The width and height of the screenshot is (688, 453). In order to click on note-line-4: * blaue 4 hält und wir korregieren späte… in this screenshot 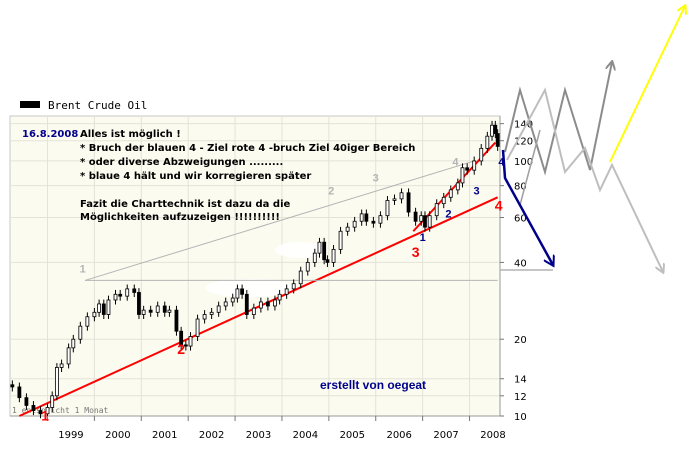, I will do `click(195, 176)`.